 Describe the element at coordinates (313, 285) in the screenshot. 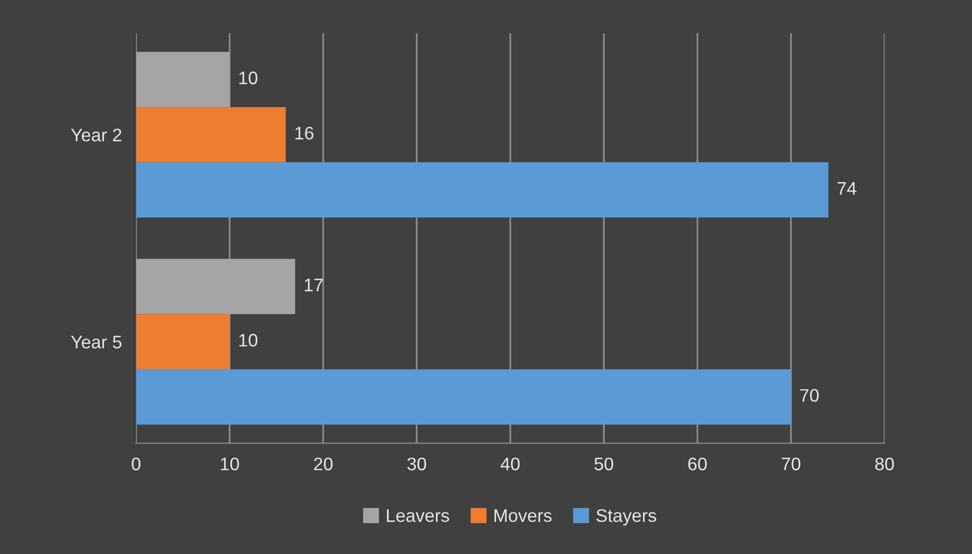

I see `data-label: 17` at that location.